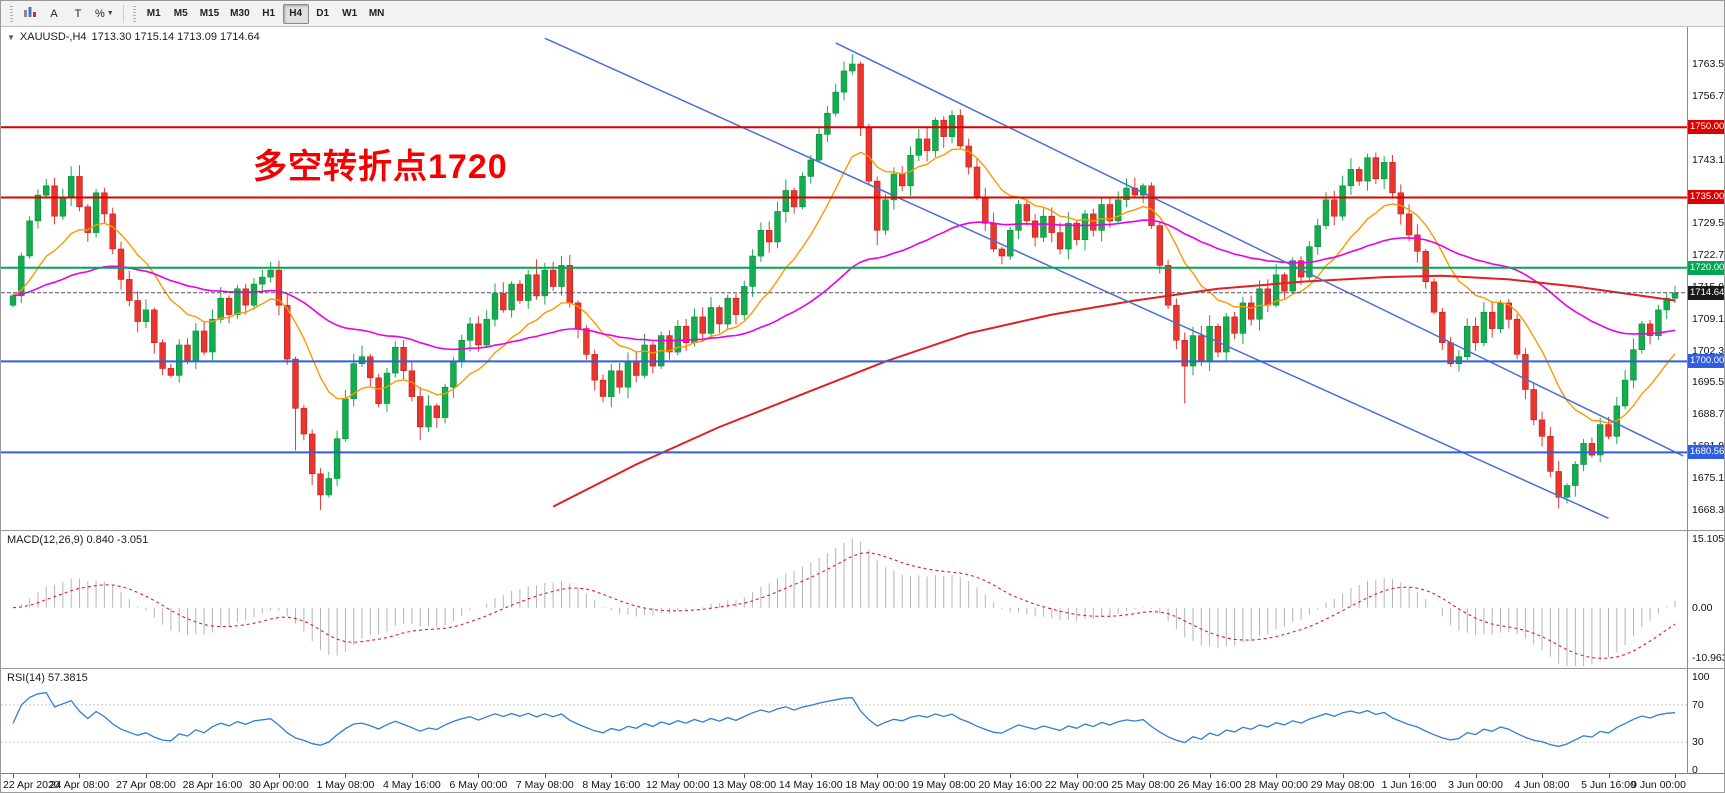 This screenshot has height=793, width=1725. What do you see at coordinates (1342, 785) in the screenshot?
I see `time-axis-label: 29 May 08:00` at bounding box center [1342, 785].